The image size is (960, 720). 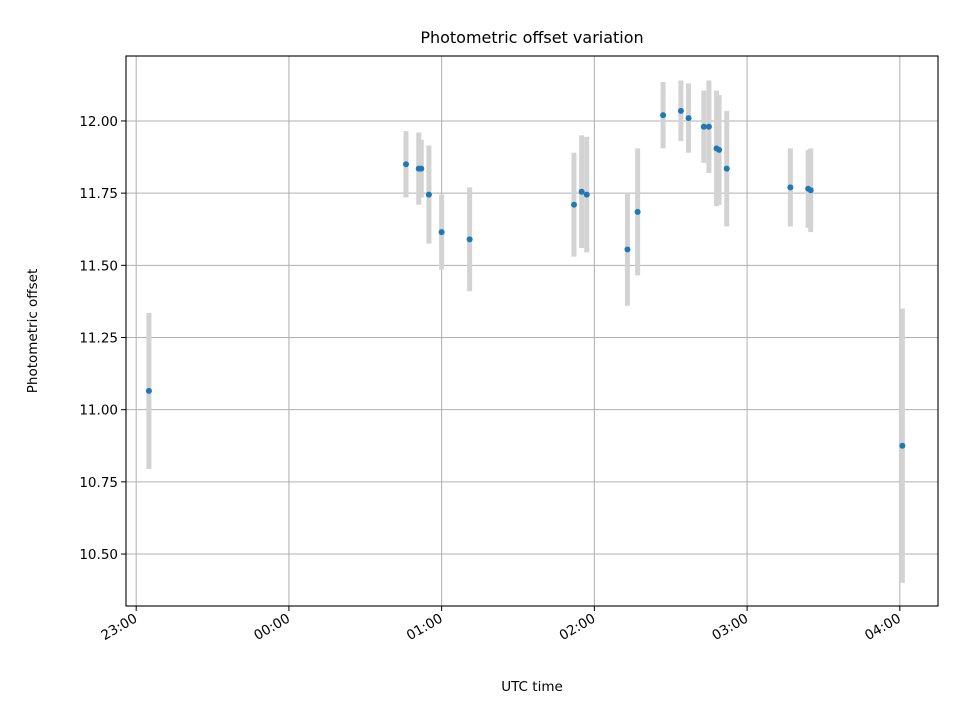 I want to click on y-tick-label: 10.50, so click(x=98, y=555).